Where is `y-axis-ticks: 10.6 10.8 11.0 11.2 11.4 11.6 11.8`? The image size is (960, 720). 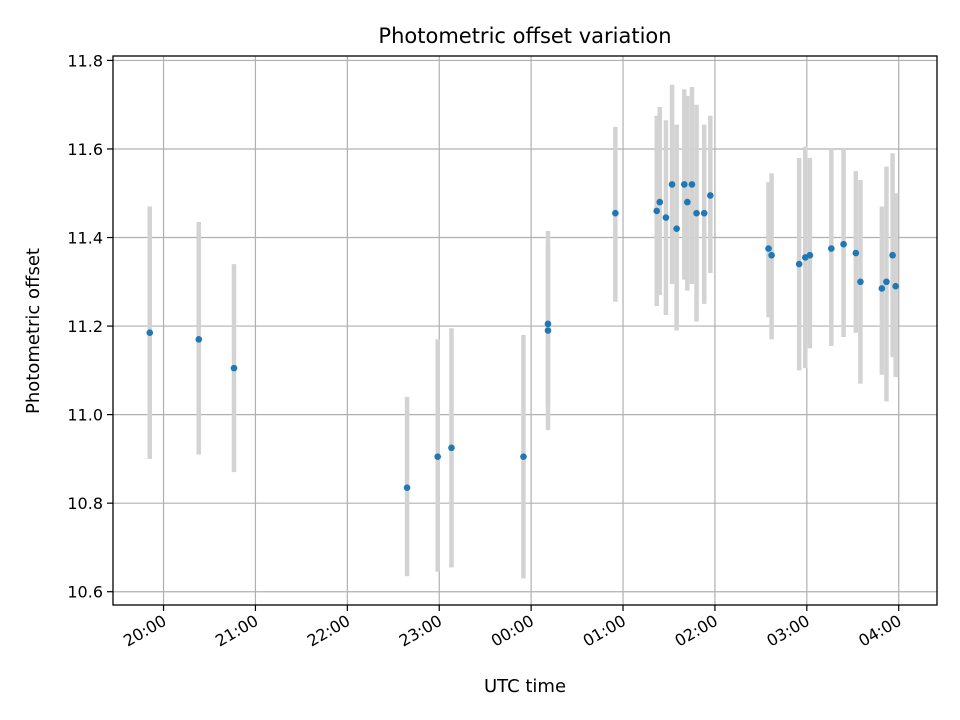
y-axis-ticks: 10.6 10.8 11.0 11.2 11.4 11.6 11.8 is located at coordinates (90, 326).